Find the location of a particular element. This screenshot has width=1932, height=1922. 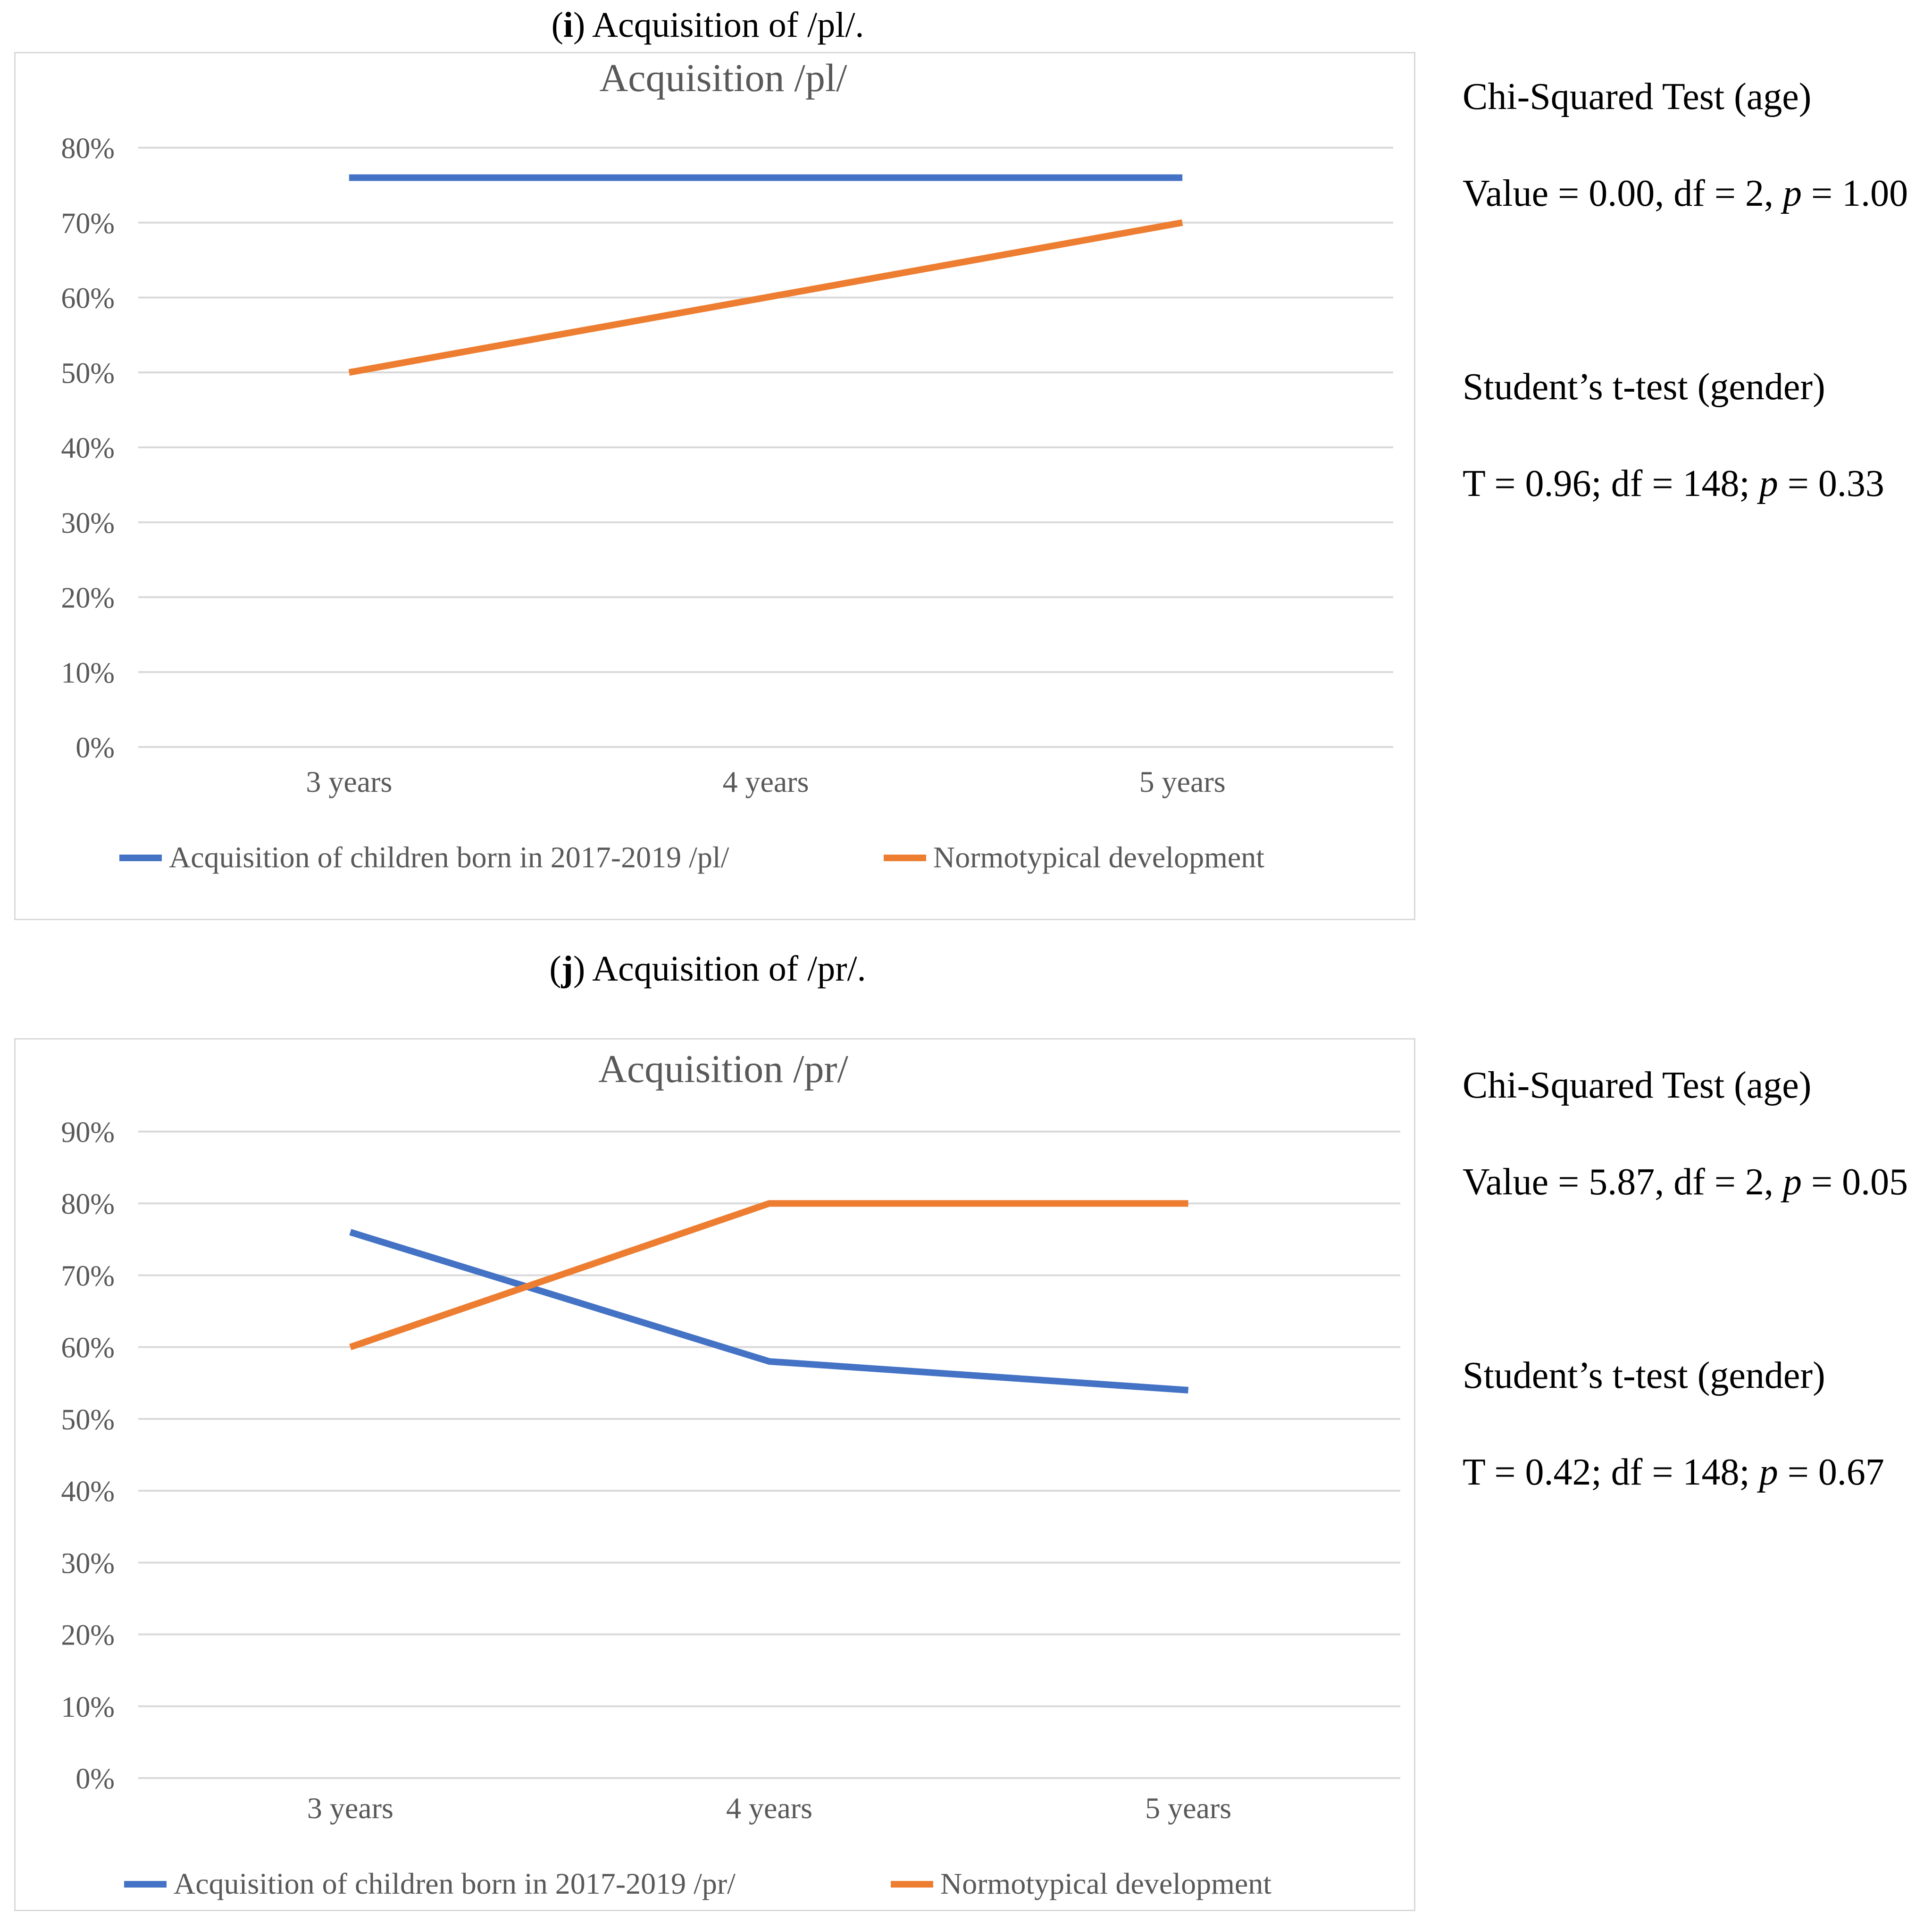

series-line-children is located at coordinates (769, 1311).